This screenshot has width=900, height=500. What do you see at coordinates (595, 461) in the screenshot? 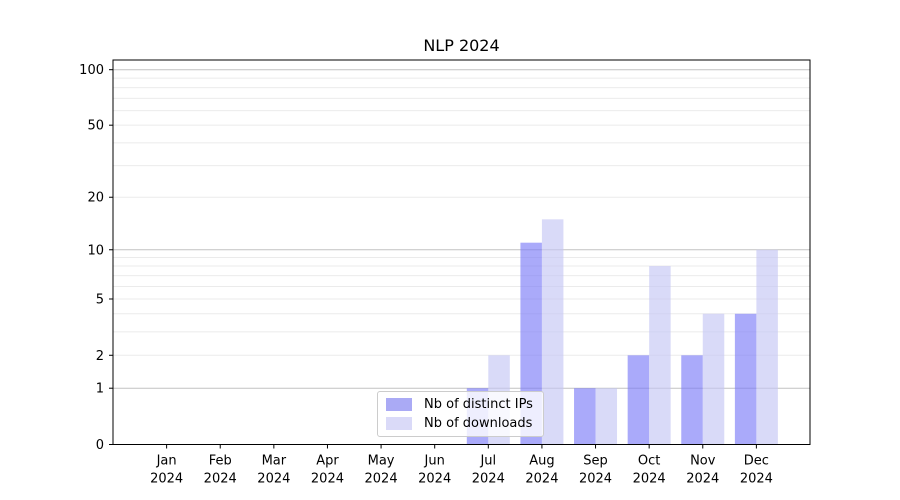
I see `x-tick-label-month: Sep` at bounding box center [595, 461].